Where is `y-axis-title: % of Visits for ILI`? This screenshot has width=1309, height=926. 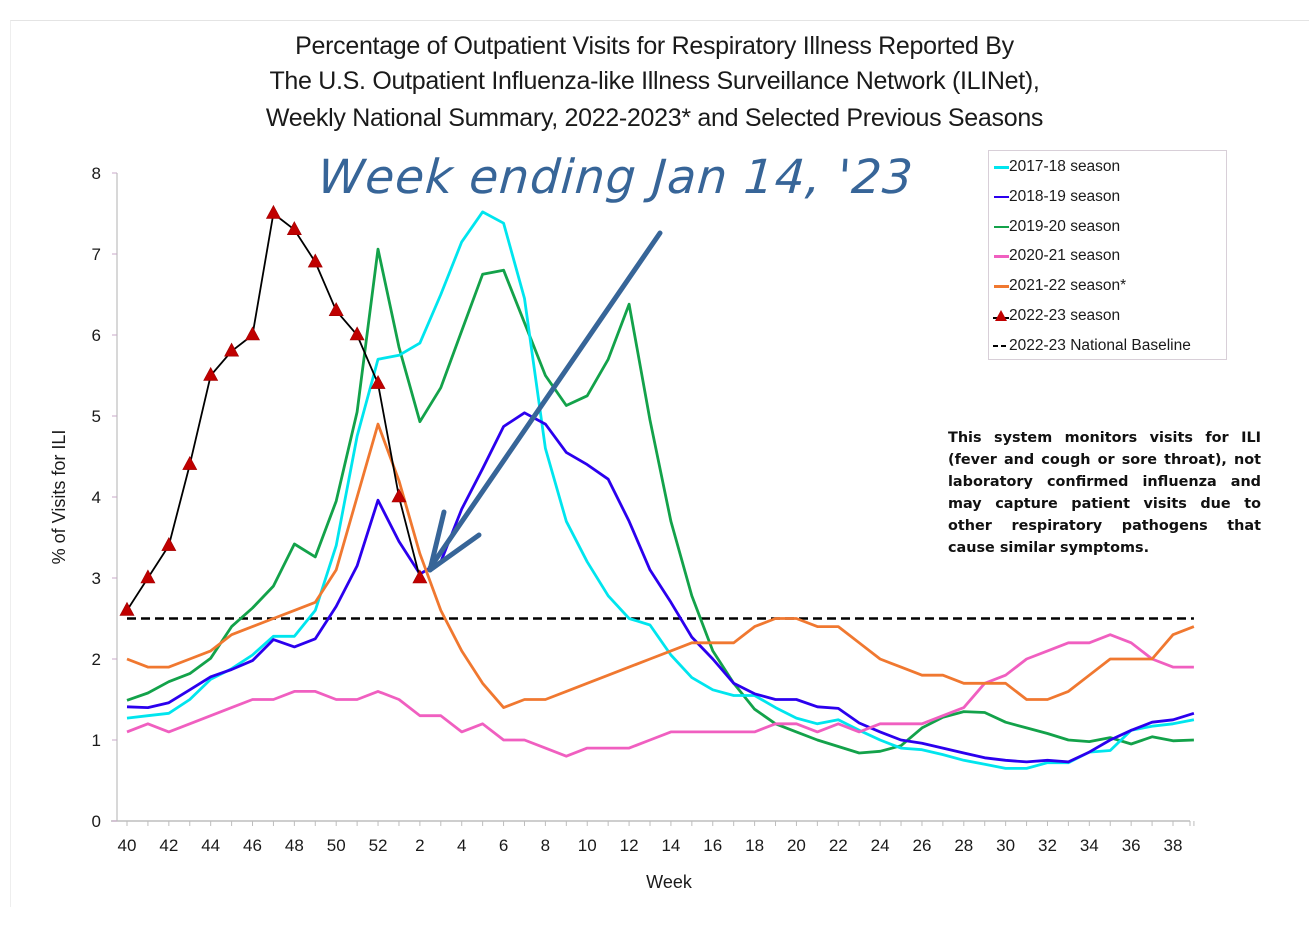
y-axis-title: % of Visits for ILI is located at coordinates (59, 497).